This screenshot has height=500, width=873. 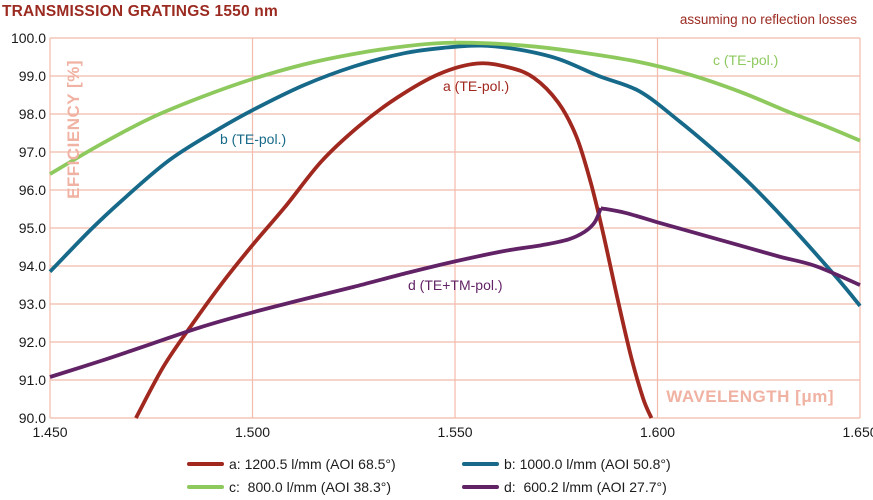 I want to click on curve-label-a: a (TE-pol.), so click(x=476, y=86).